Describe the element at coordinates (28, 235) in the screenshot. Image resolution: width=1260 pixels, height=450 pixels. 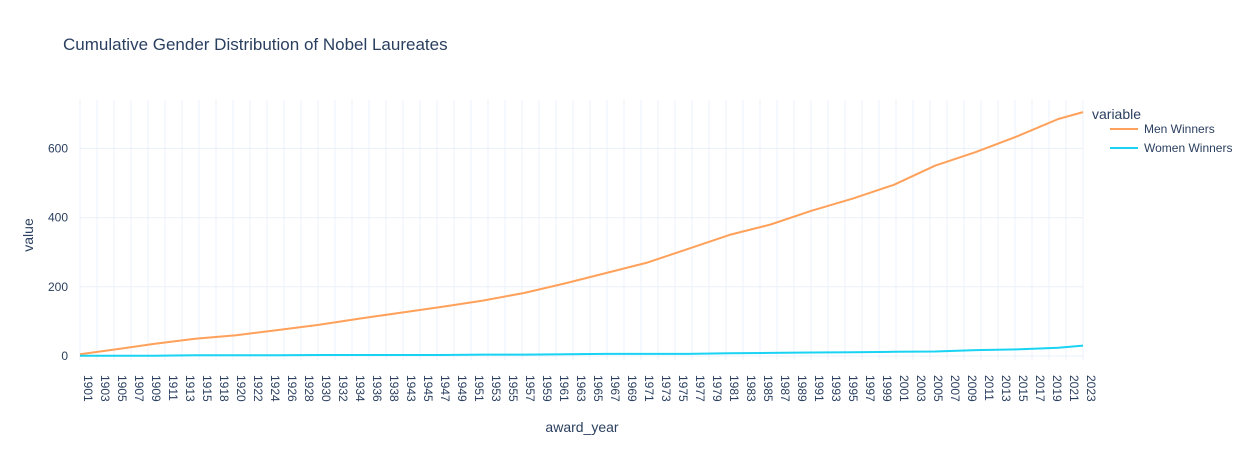
I see `y-axis-title: value` at that location.